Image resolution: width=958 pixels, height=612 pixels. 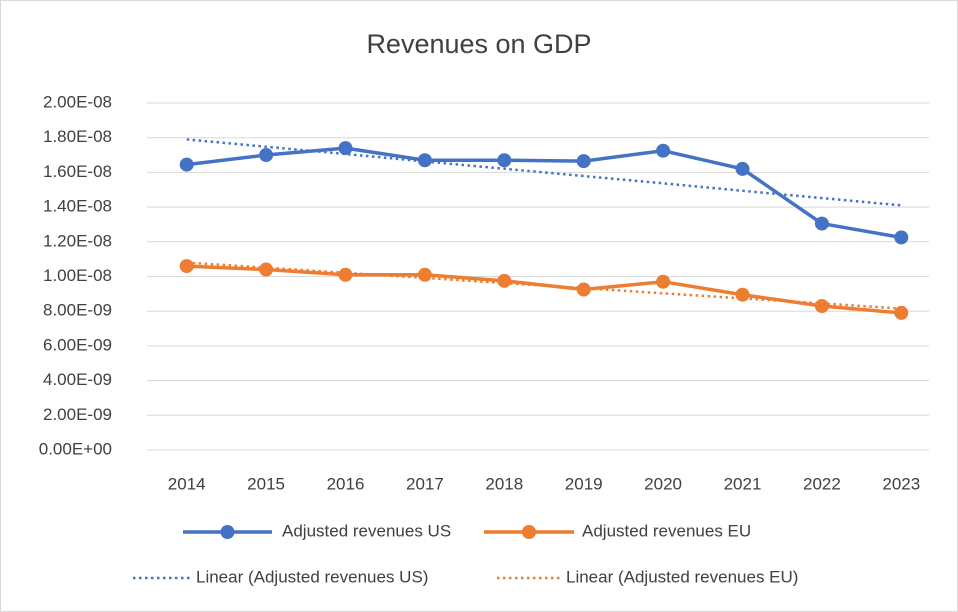 I want to click on legend-label: Linear (Adjusted revenues US), so click(x=312, y=576).